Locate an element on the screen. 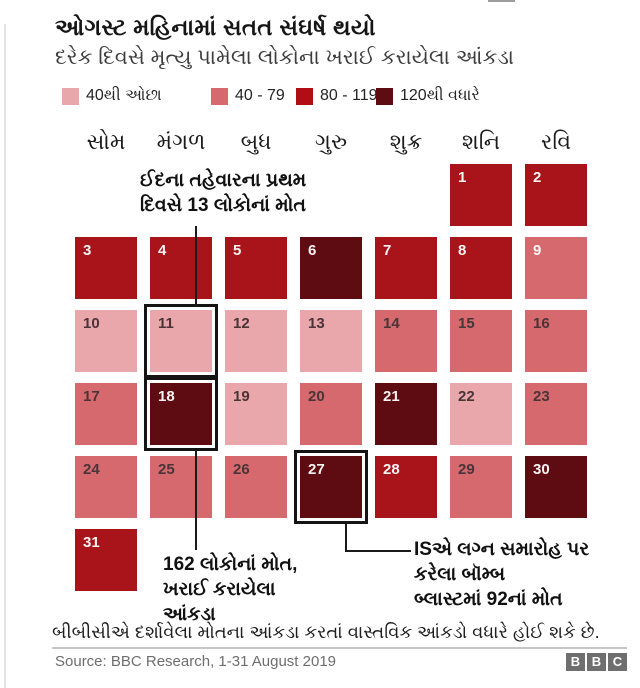 This screenshot has height=688, width=640. day-number: 13 is located at coordinates (316, 323).